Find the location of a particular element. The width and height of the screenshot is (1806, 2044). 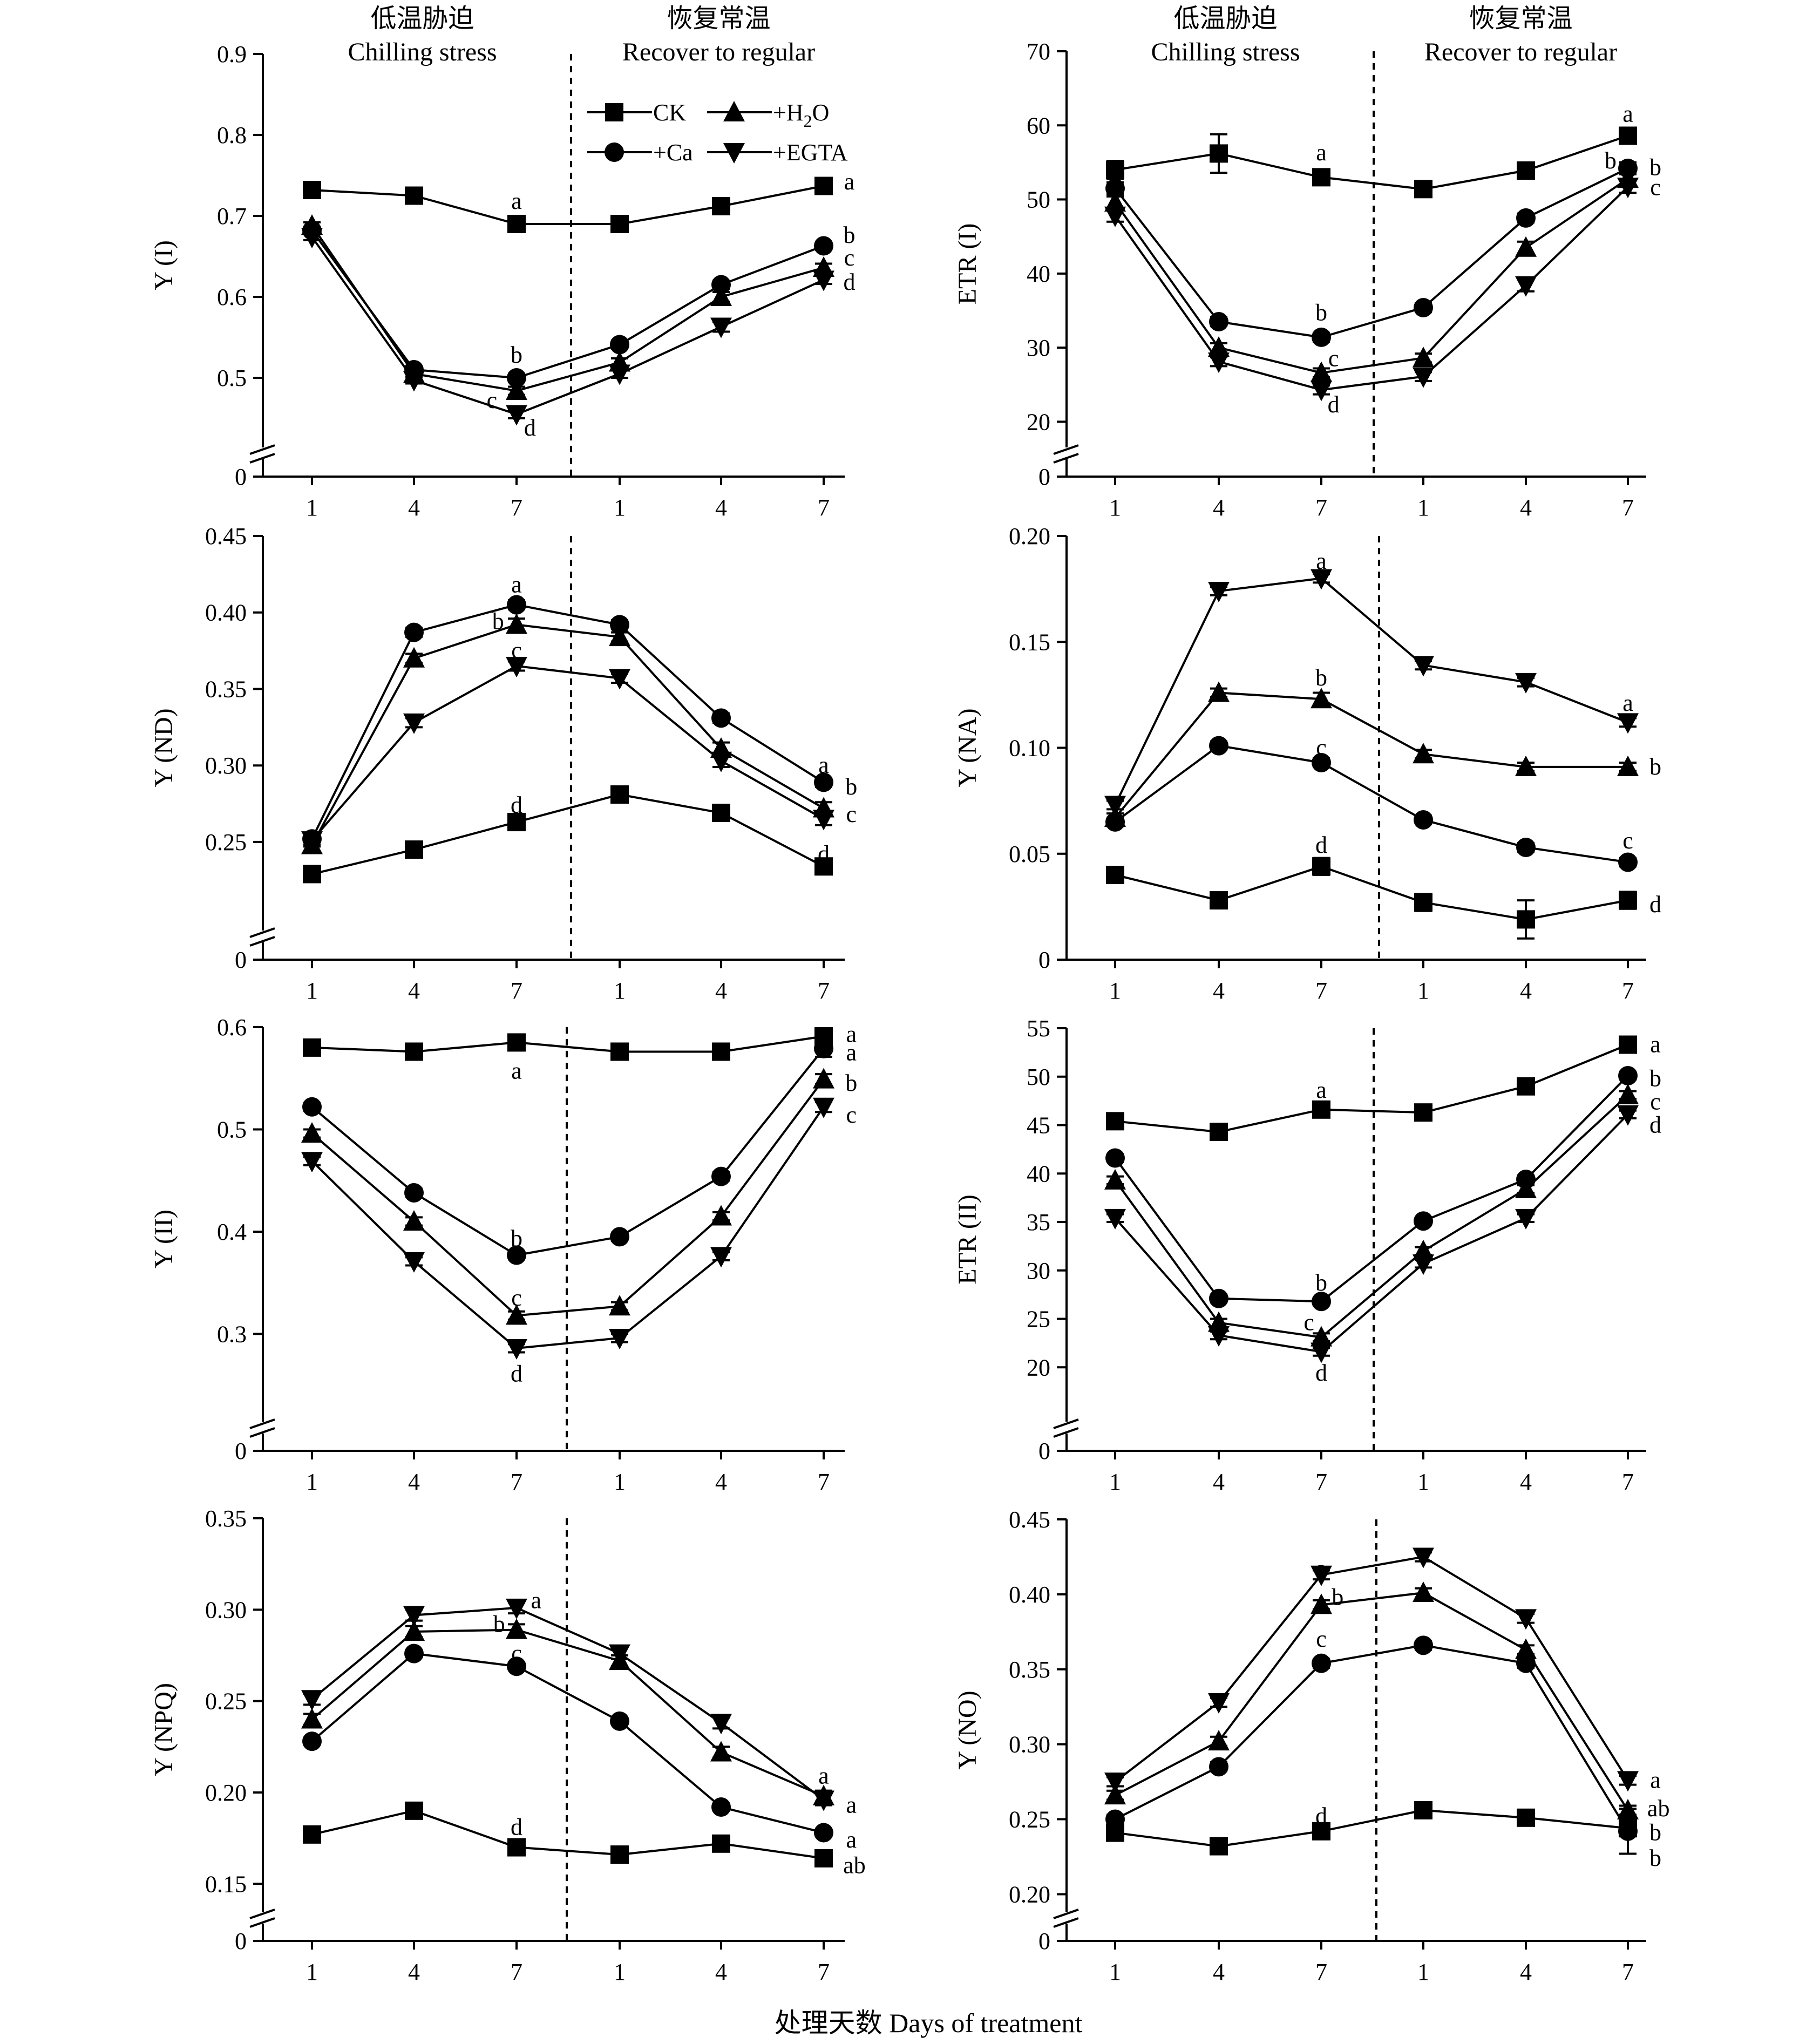

series-line-egta is located at coordinates (568, 1228).